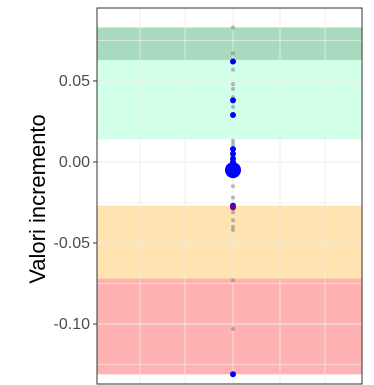  Describe the element at coordinates (72, 324) in the screenshot. I see `y-tick-label: -0.10` at that location.